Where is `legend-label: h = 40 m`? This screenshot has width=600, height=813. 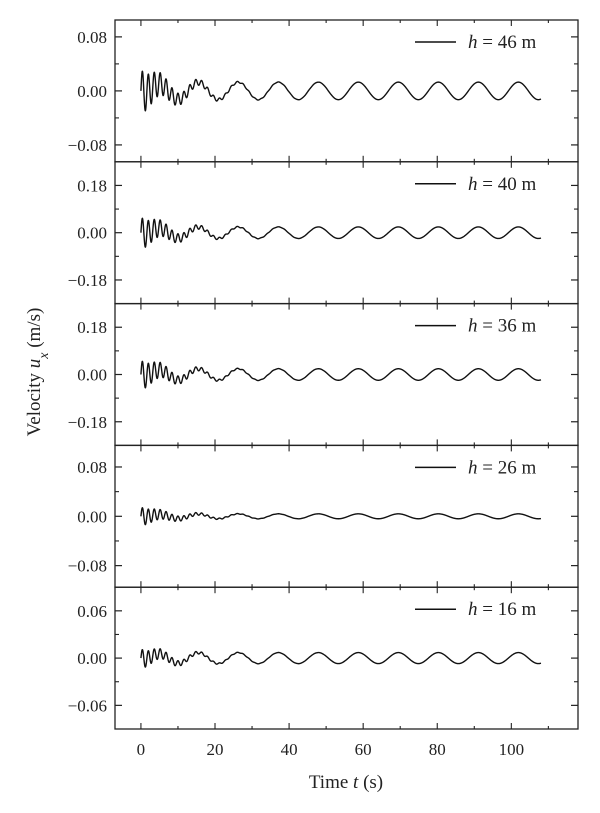 legend-label: h = 40 m is located at coordinates (502, 184).